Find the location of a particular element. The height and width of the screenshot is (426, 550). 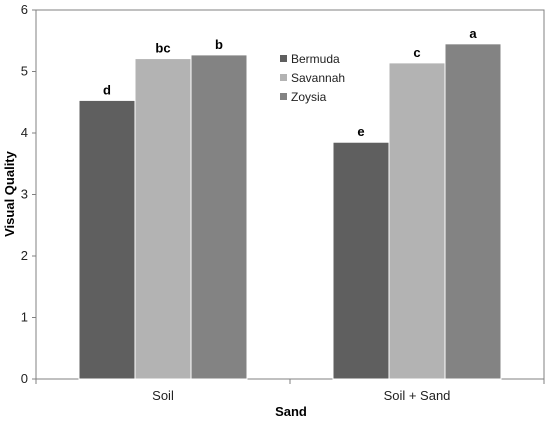

legend-label: Savannah is located at coordinates (318, 78).